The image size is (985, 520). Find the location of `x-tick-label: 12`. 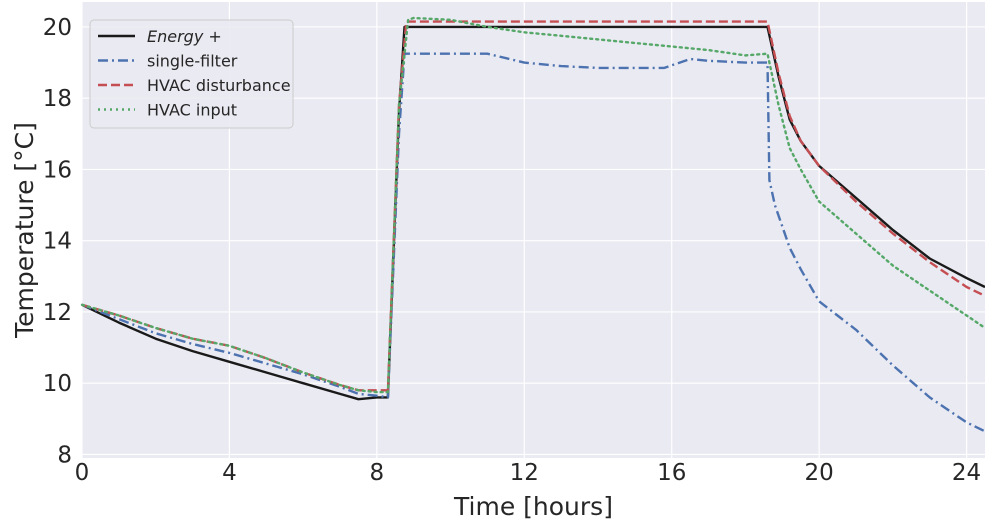

x-tick-label: 12 is located at coordinates (524, 473).